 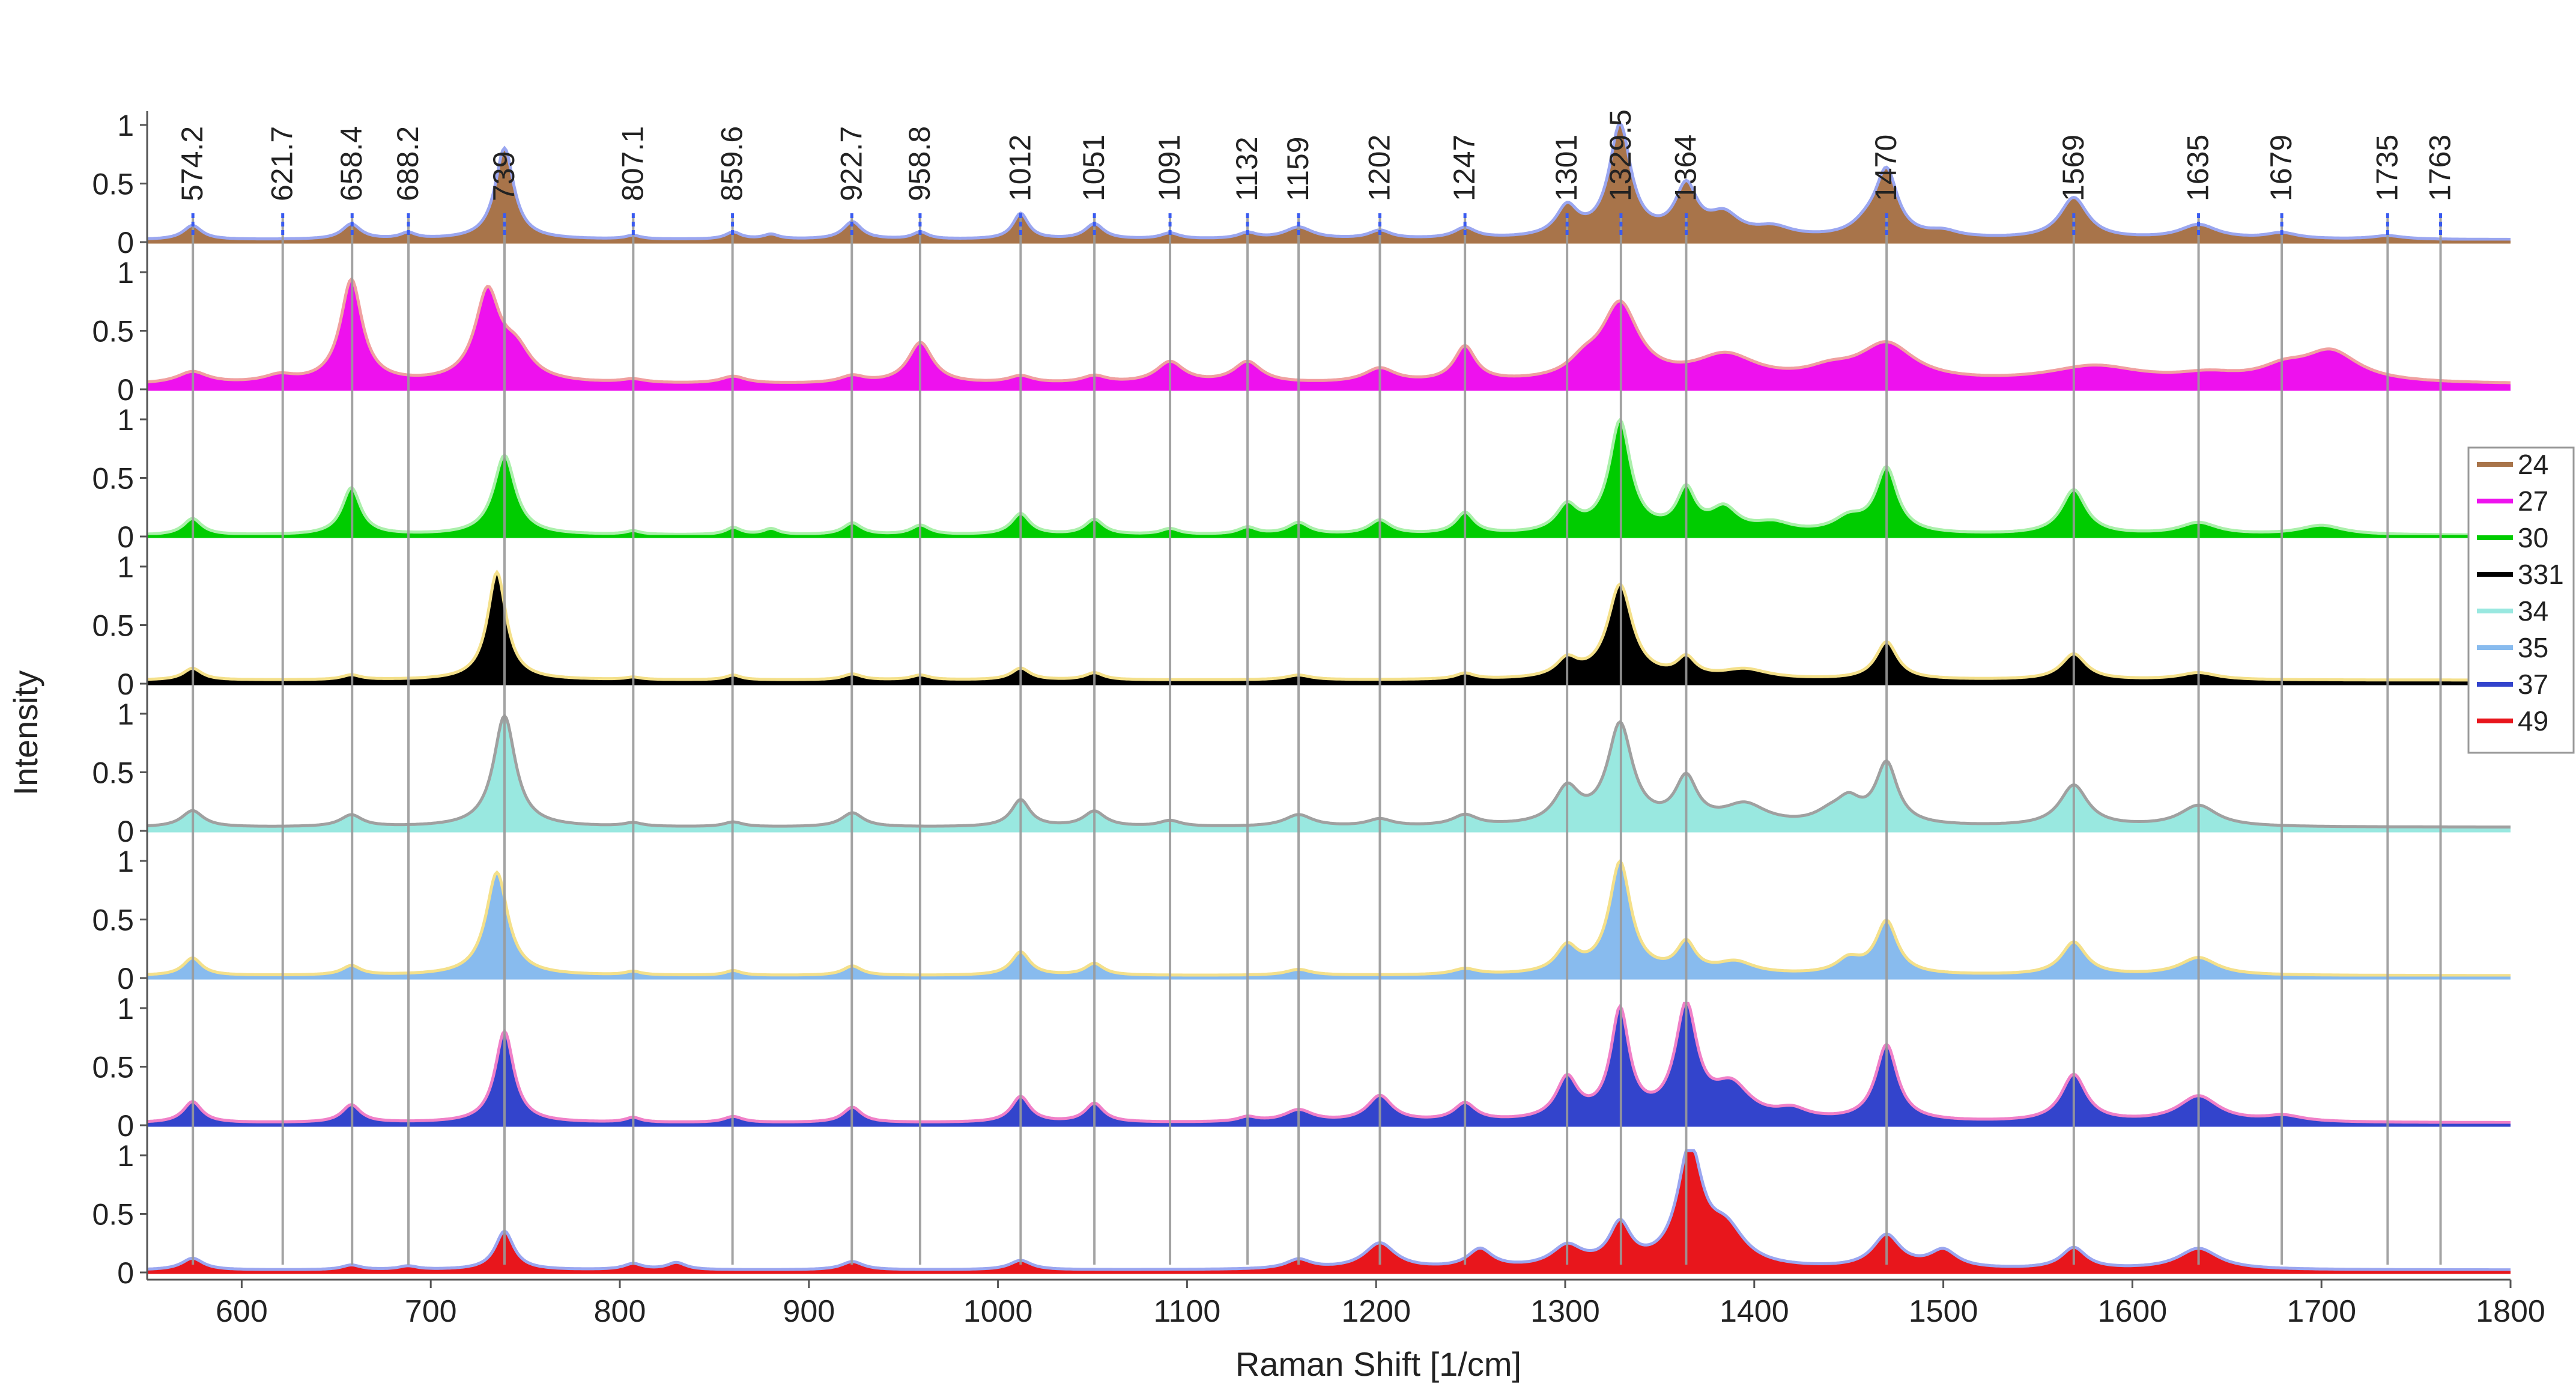 I want to click on x-tick-label: 700, so click(x=431, y=1311).